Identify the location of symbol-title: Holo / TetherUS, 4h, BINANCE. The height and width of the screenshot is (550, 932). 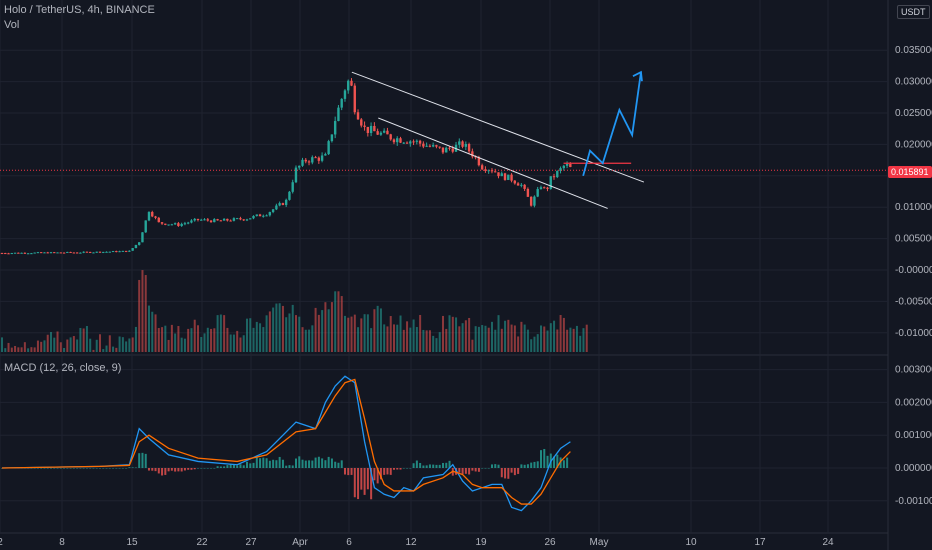
(79, 10).